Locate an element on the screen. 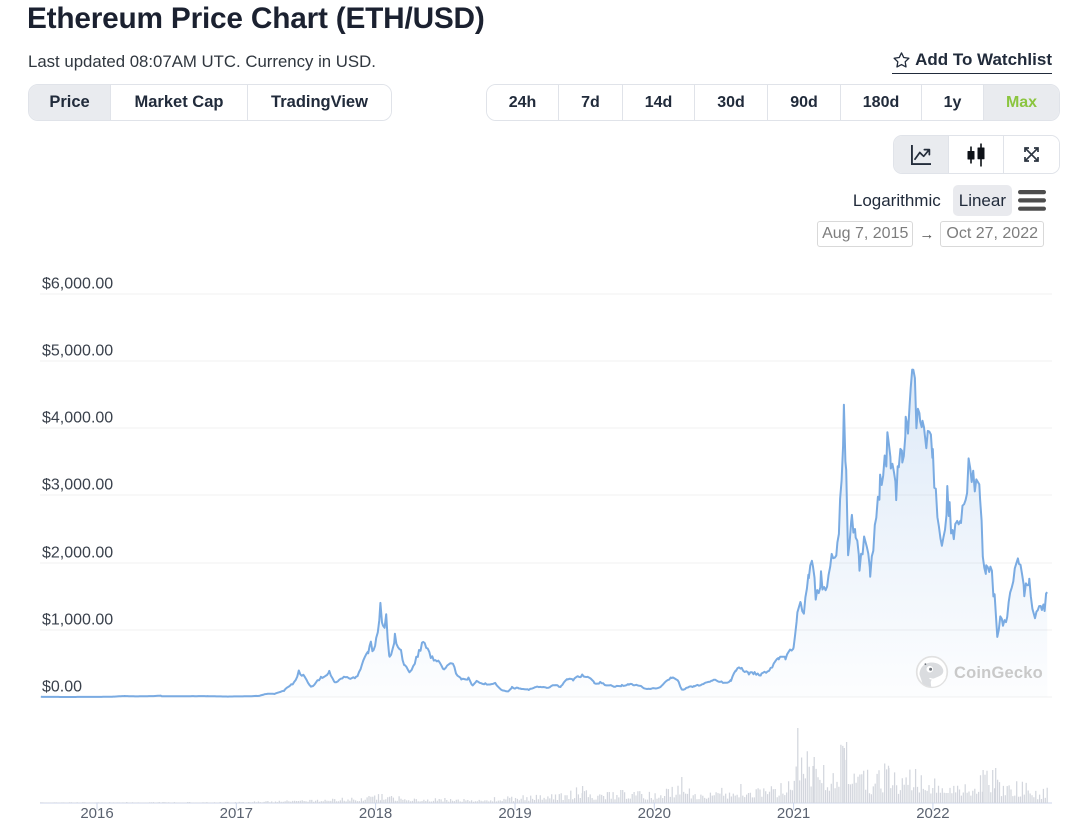  svg-text: 2017 is located at coordinates (236, 813).